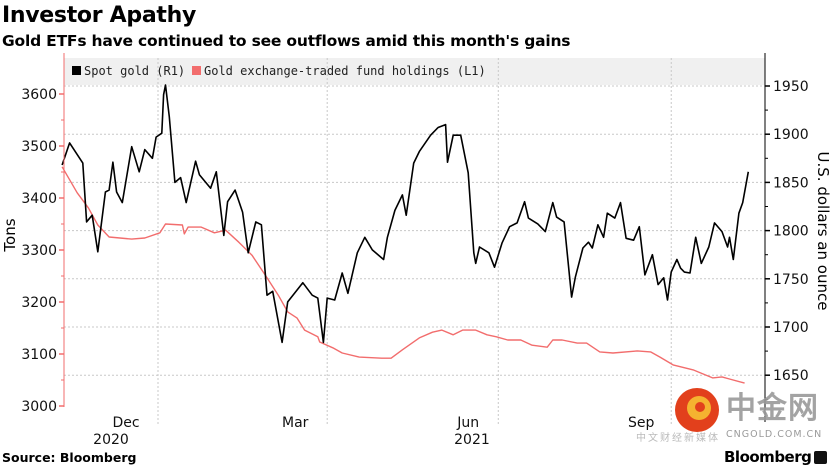  Describe the element at coordinates (69, 457) in the screenshot. I see `source-note: Source: Bloomberg` at that location.